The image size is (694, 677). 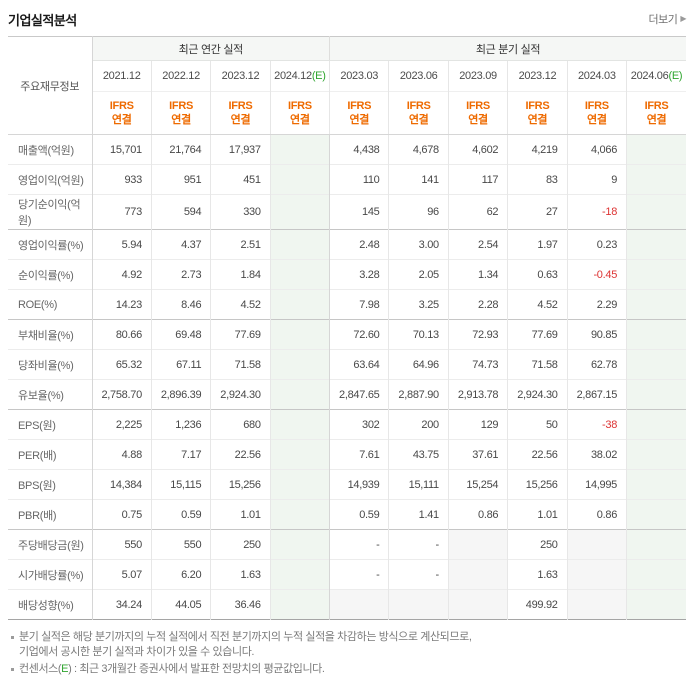 What do you see at coordinates (42, 20) in the screenshot?
I see `section-title: 기업실적분석` at bounding box center [42, 20].